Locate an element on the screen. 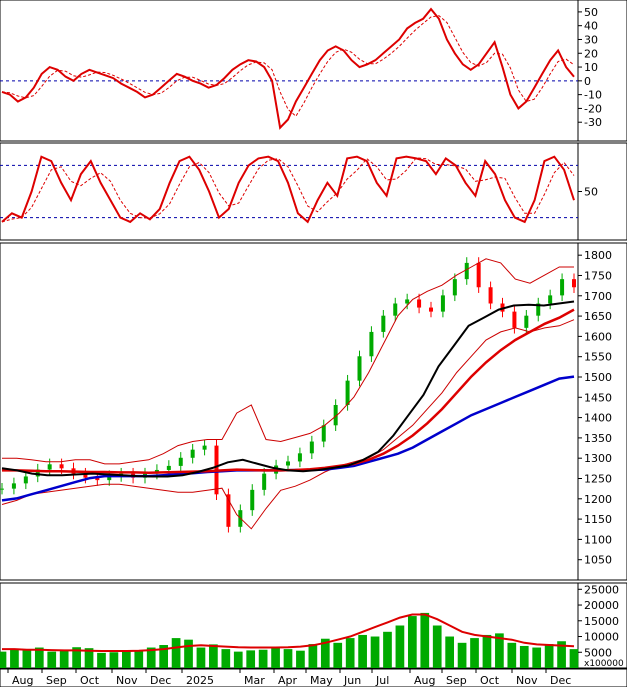 Image resolution: width=627 pixels, height=691 pixels. volume-average-line is located at coordinates (288, 632).